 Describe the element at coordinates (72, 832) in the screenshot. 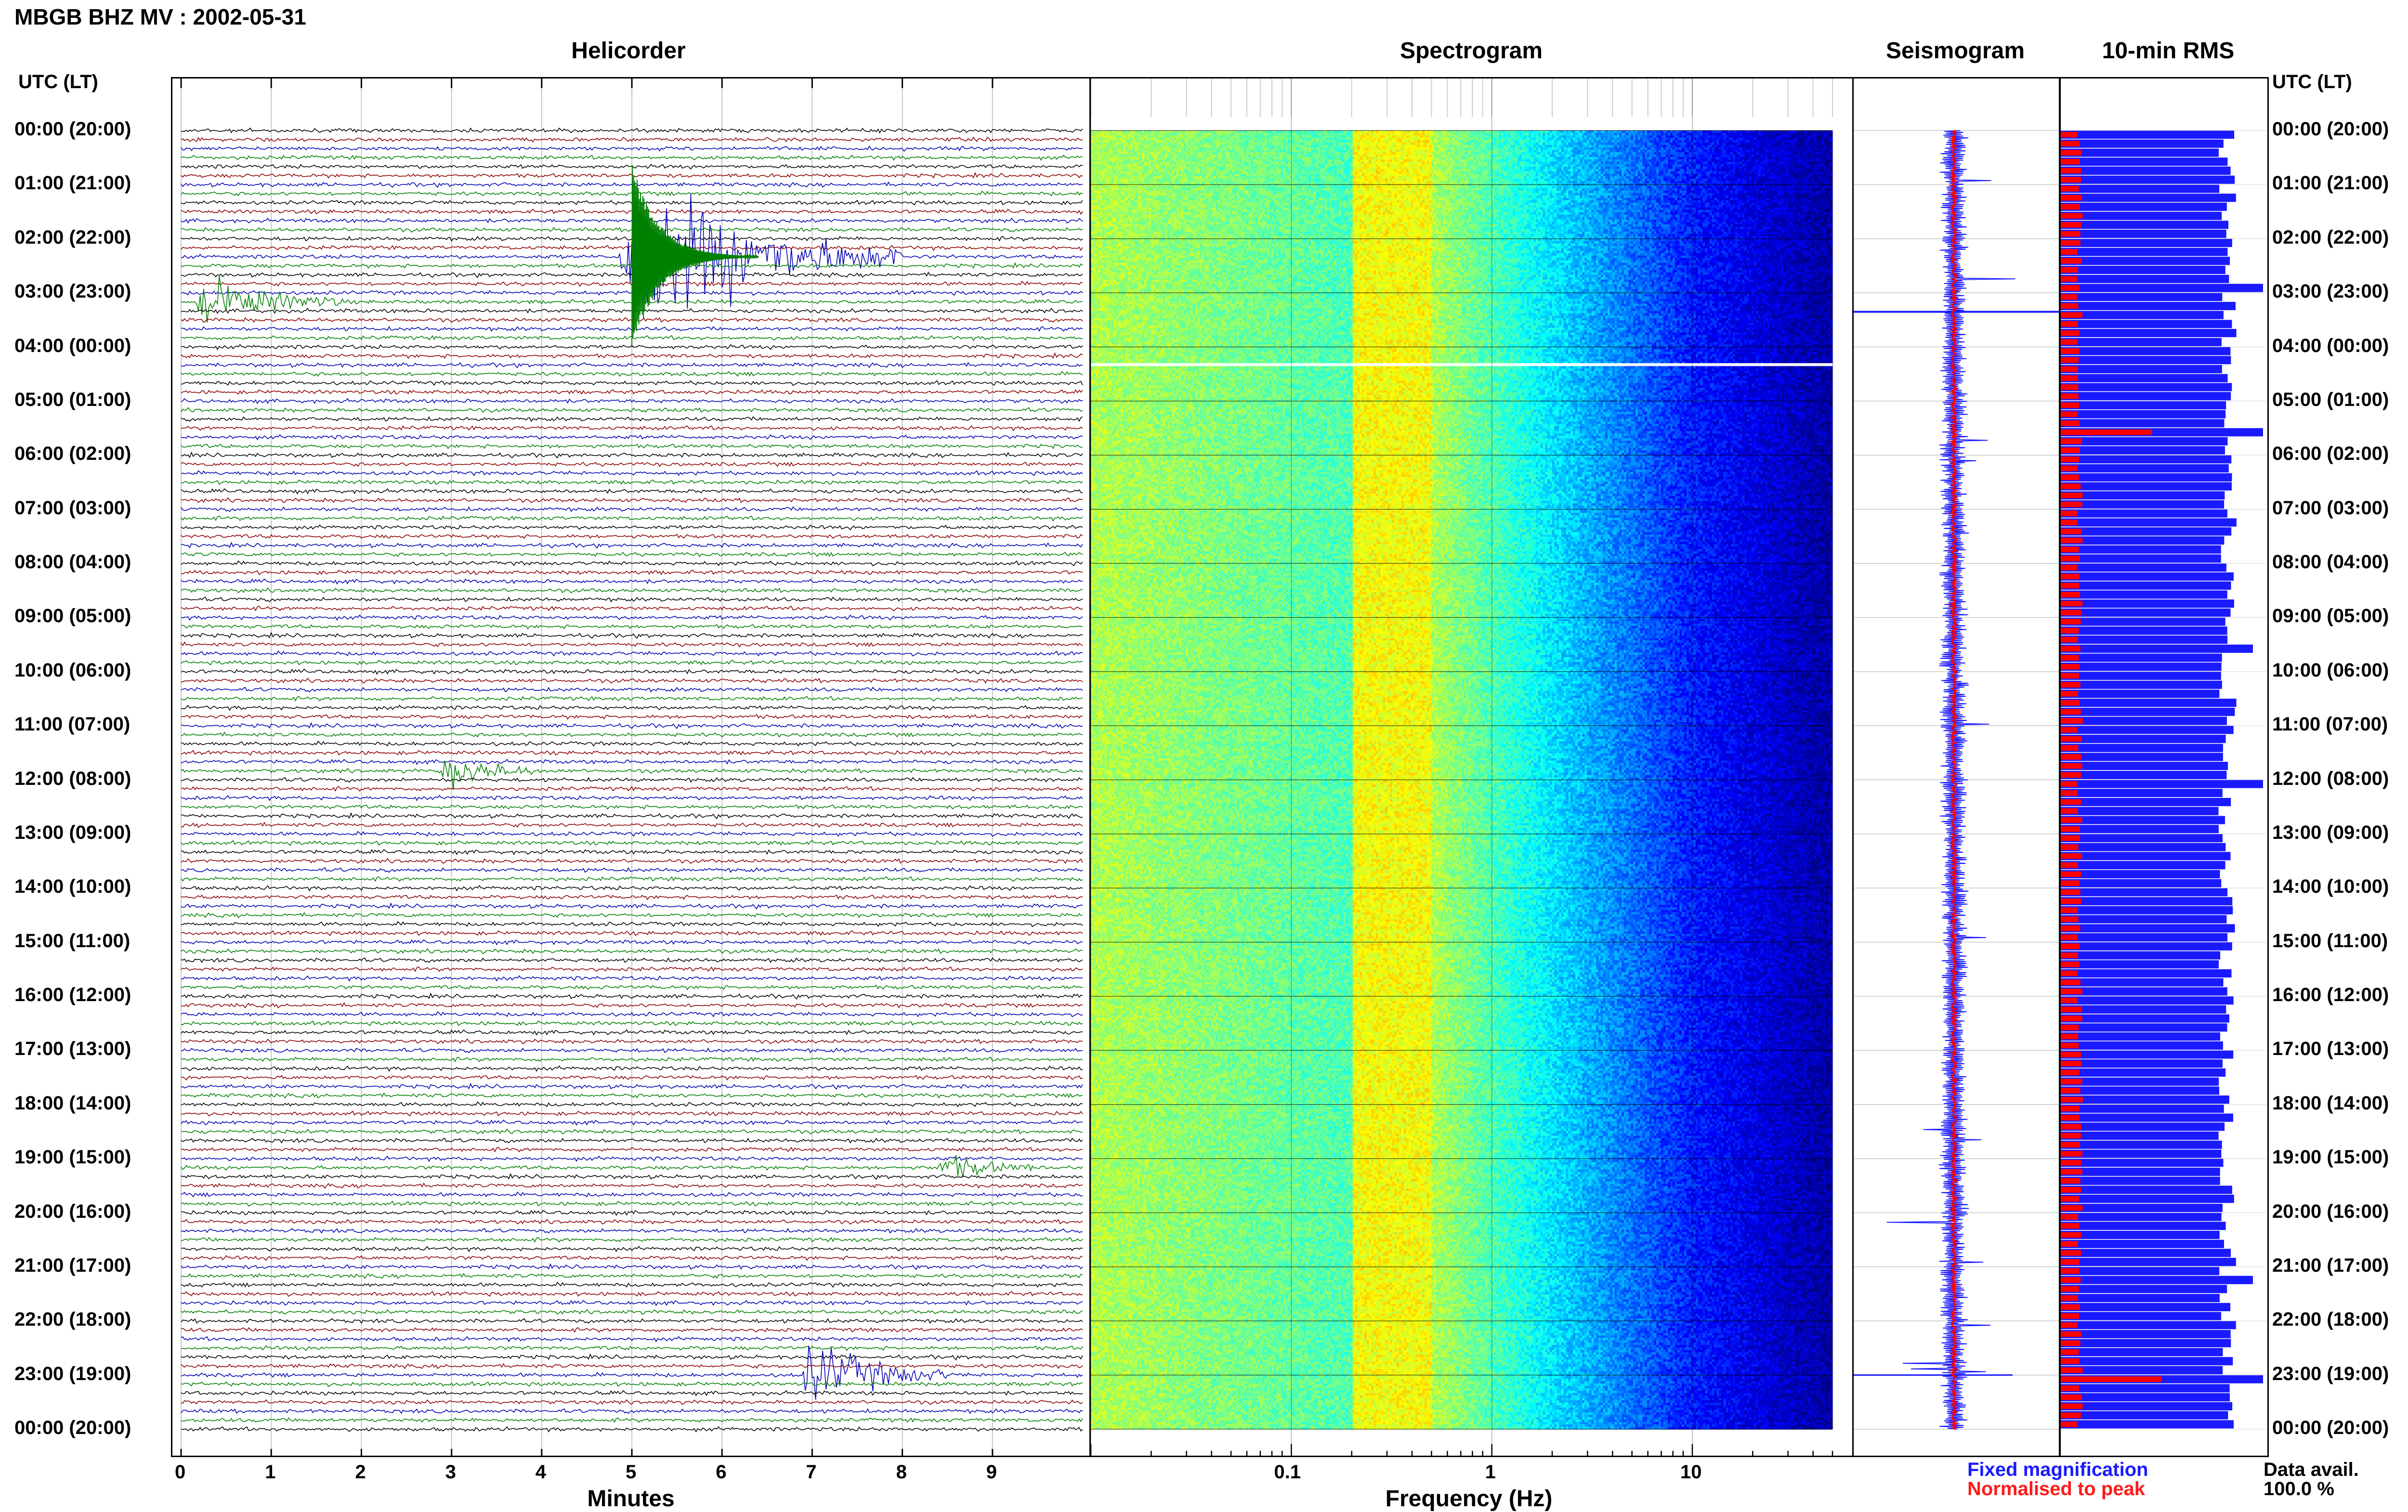

I see `time-label-left: 13:00 (09:00)` at that location.